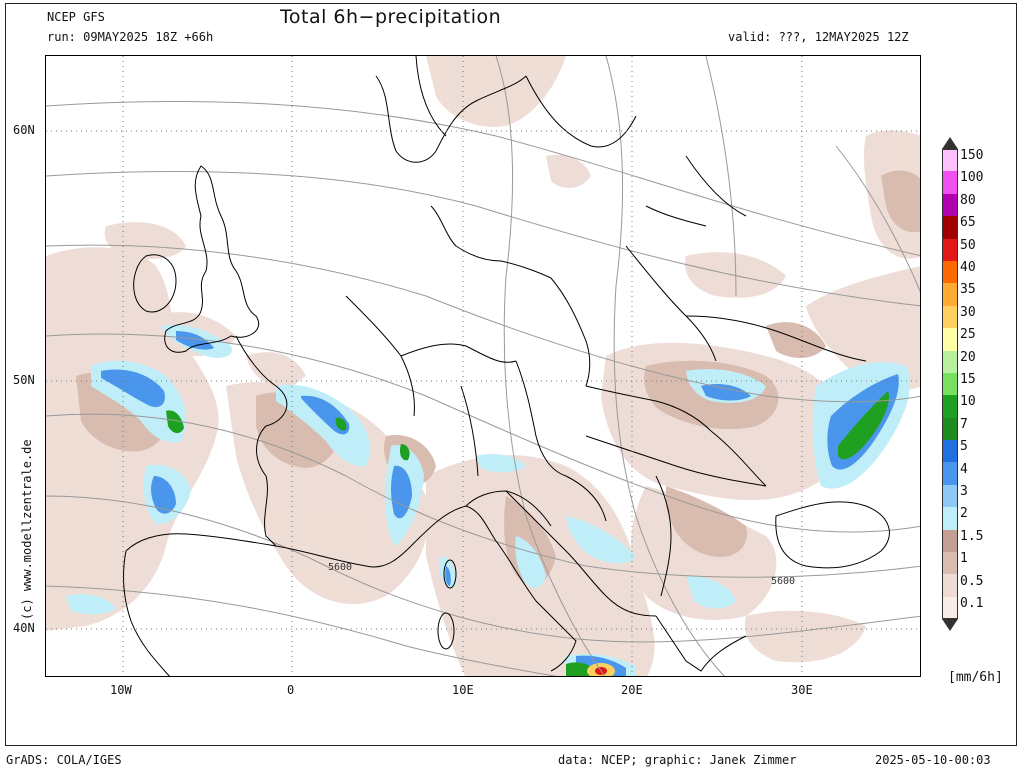 The width and height of the screenshot is (1024, 768). What do you see at coordinates (340, 567) in the screenshot?
I see `contour-label-west: 5600` at bounding box center [340, 567].